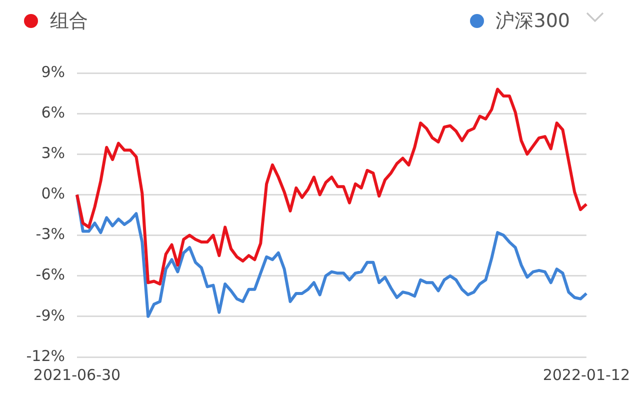 The height and width of the screenshot is (399, 640). I want to click on y-tick-label: -9%, so click(50, 315).